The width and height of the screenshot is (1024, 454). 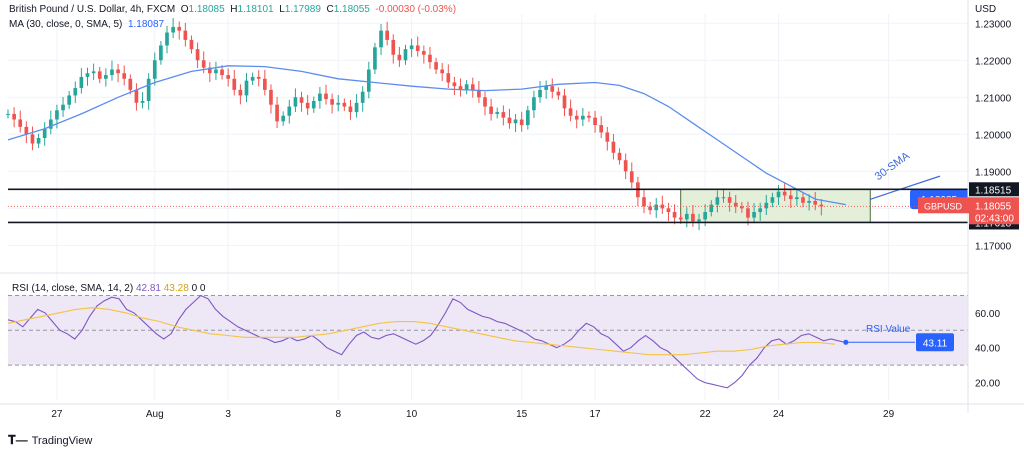 What do you see at coordinates (155, 414) in the screenshot?
I see `time-tick-label: Aug` at bounding box center [155, 414].